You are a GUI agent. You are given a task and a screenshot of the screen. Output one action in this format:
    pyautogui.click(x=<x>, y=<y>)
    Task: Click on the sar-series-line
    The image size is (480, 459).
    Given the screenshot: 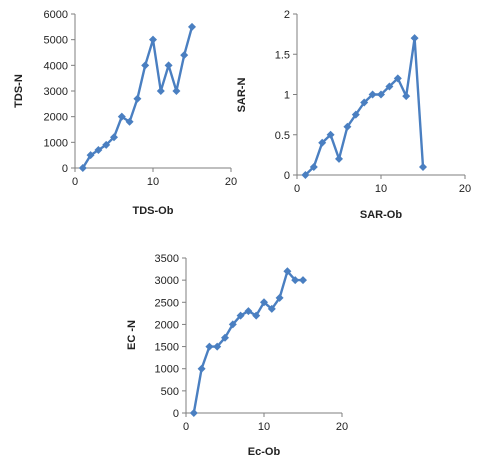 What is the action you would take?
    pyautogui.click(x=364, y=106)
    